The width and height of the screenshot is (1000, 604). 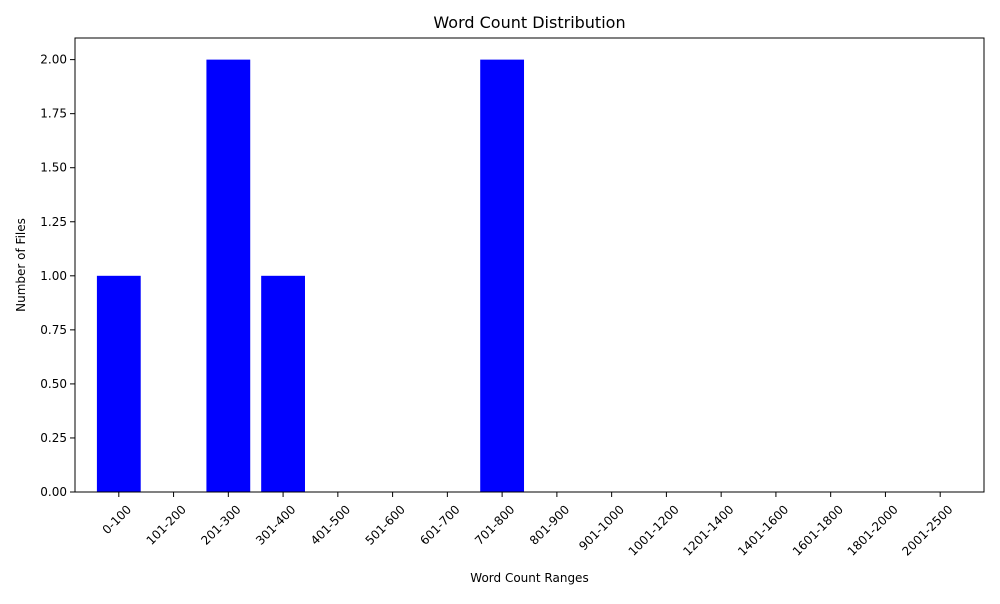 What do you see at coordinates (529, 22) in the screenshot?
I see `chart-title: Word Count Distribution` at bounding box center [529, 22].